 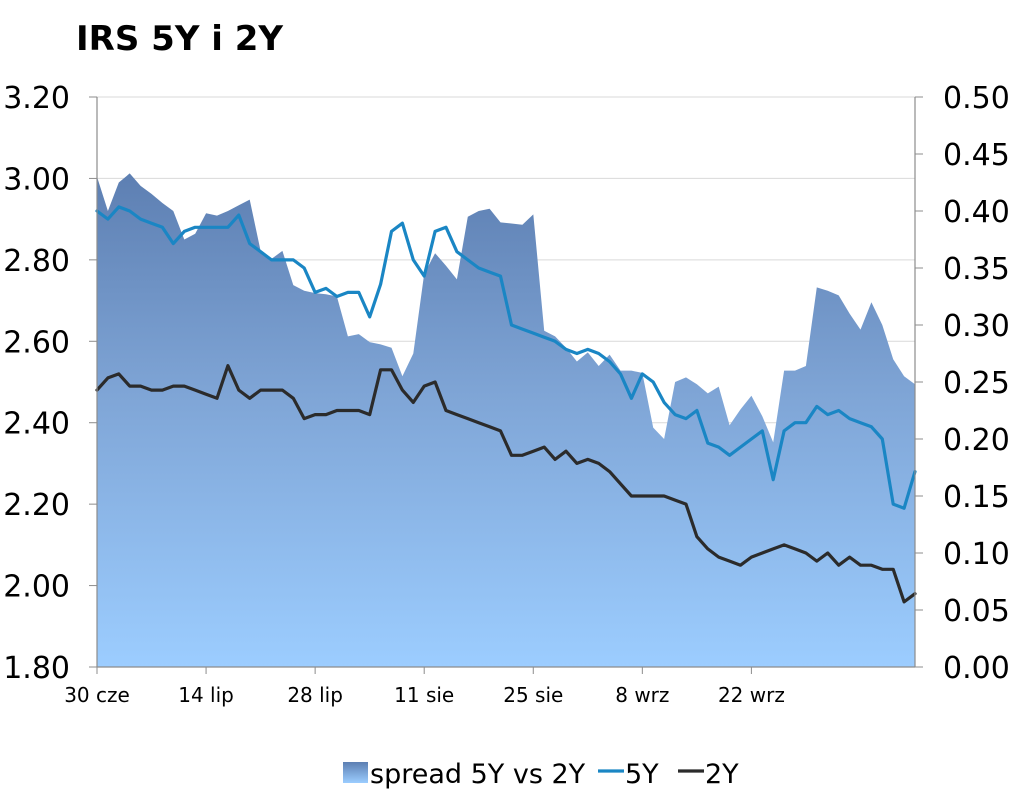 I want to click on y-right-tick-label: 0.30, so click(x=976, y=326).